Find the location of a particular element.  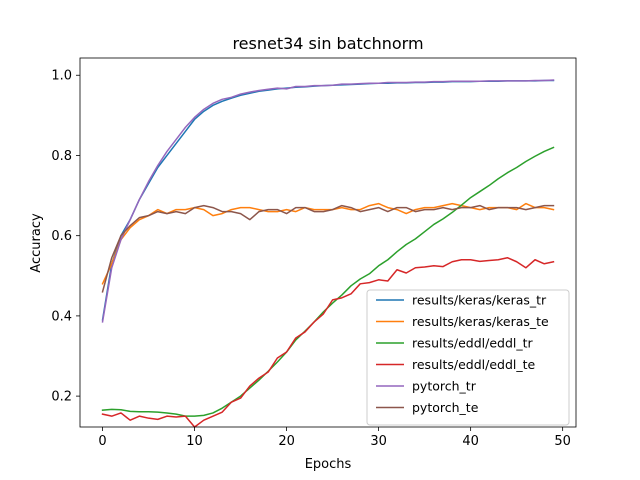

y-tick-label: 0.6 is located at coordinates (61, 236).